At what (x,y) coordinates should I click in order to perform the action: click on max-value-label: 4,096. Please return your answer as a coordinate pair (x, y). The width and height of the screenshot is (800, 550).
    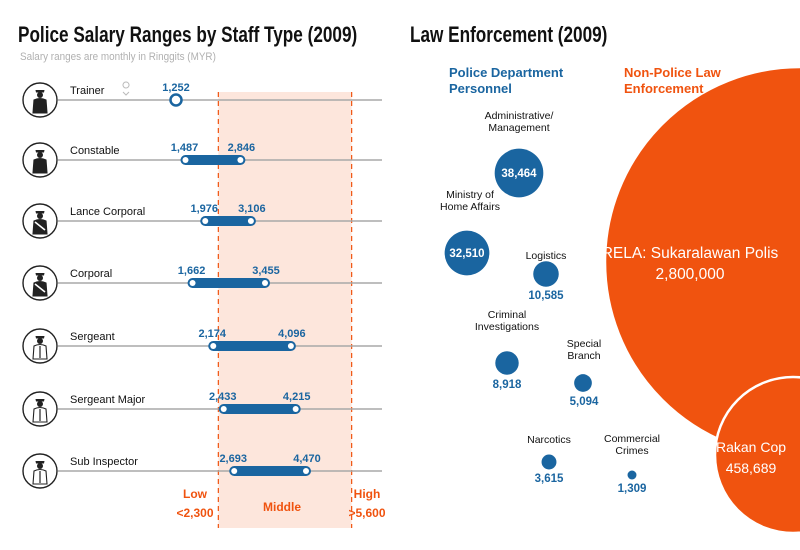
    Looking at the image, I should click on (292, 334).